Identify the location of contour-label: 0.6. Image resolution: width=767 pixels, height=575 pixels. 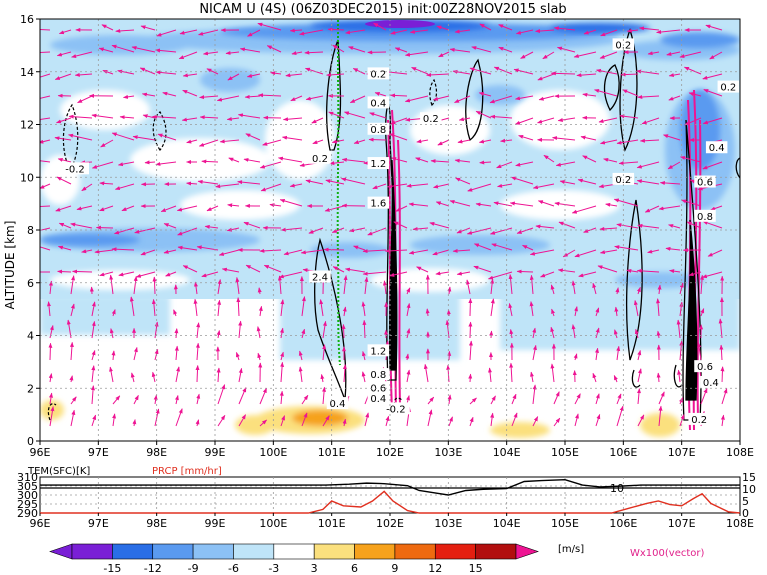
(705, 367).